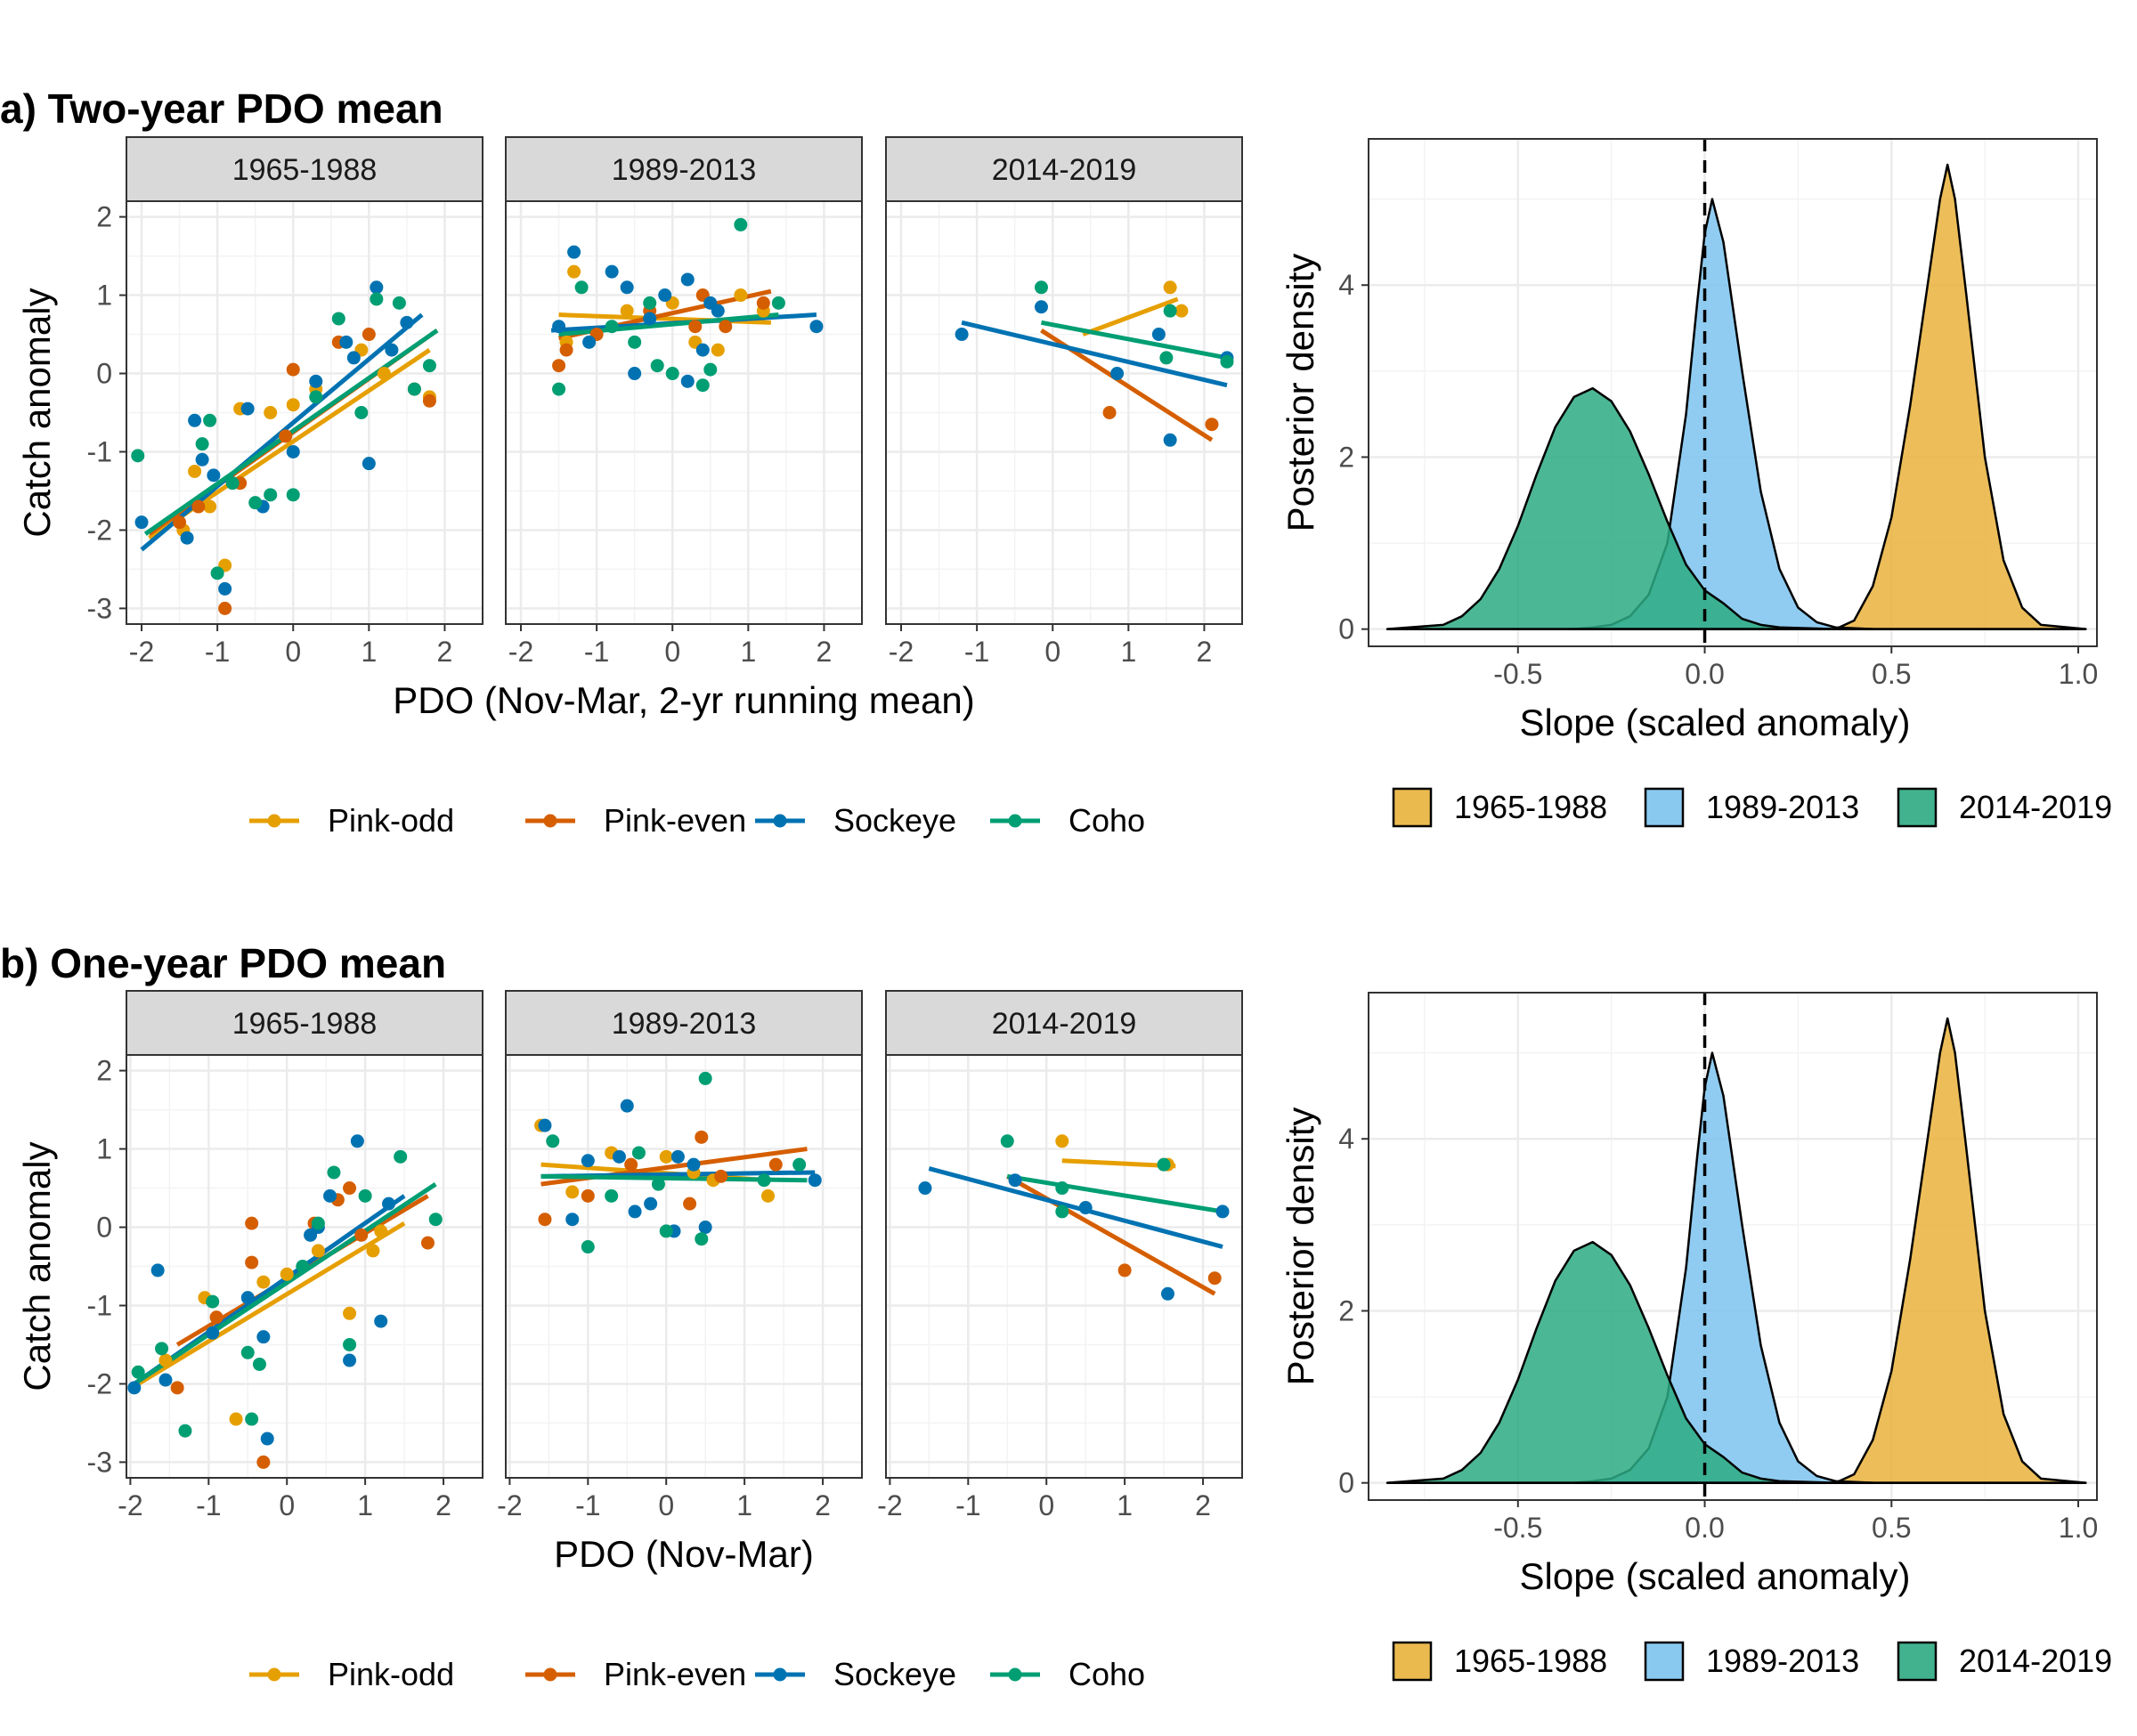  Describe the element at coordinates (1346, 1139) in the screenshot. I see `y-tick-label: 4` at that location.